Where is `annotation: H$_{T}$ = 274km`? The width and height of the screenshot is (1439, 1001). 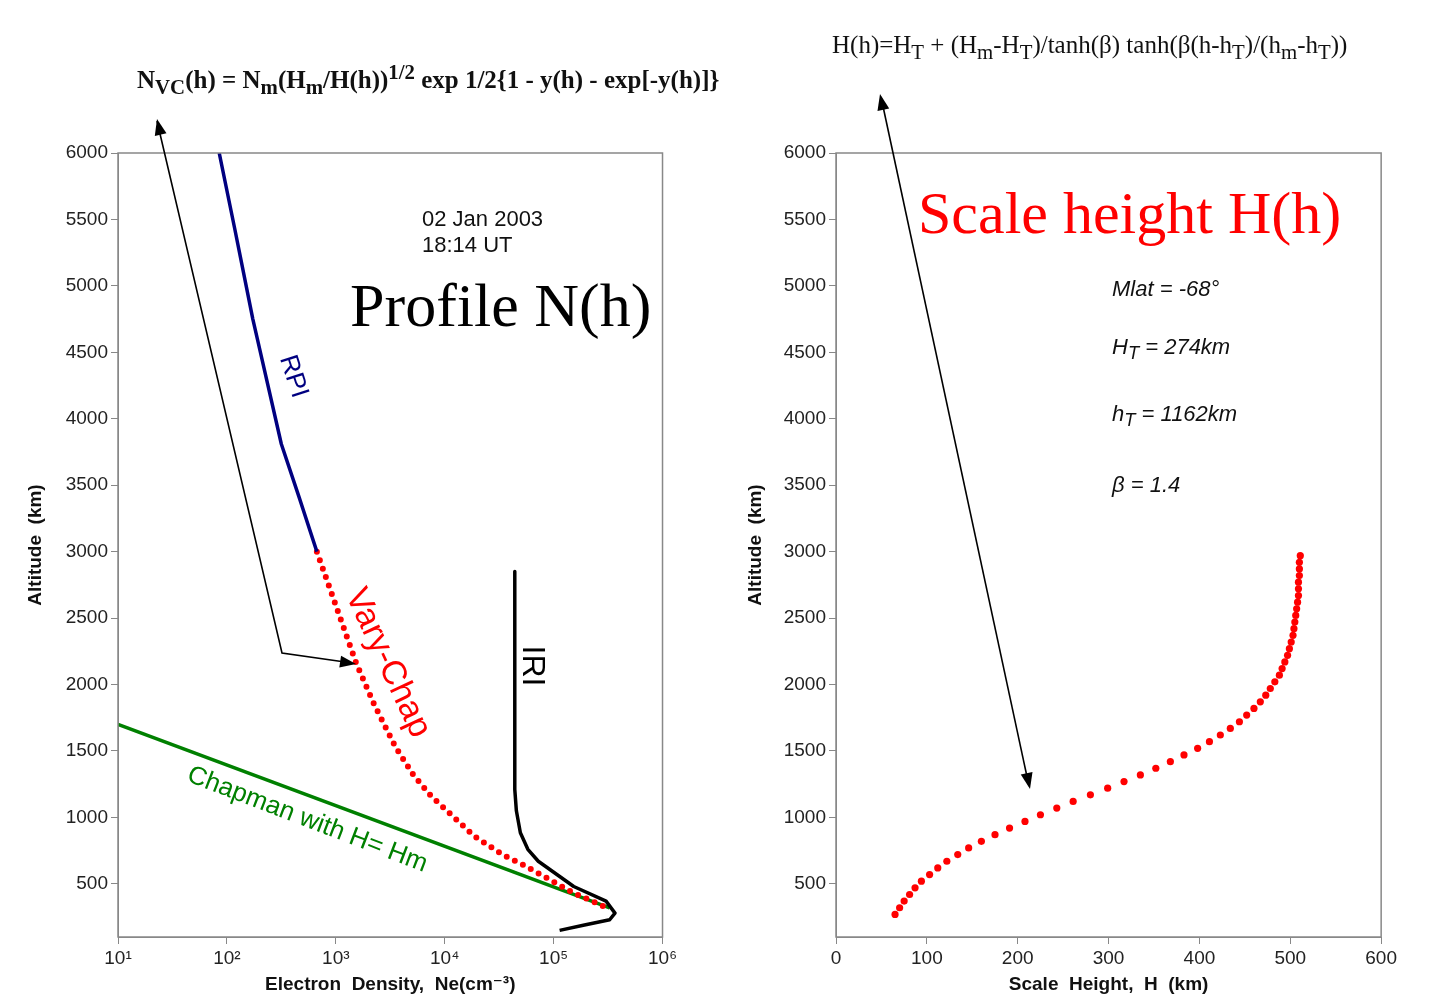 annotation: H$_{T}$ = 274km is located at coordinates (1171, 349).